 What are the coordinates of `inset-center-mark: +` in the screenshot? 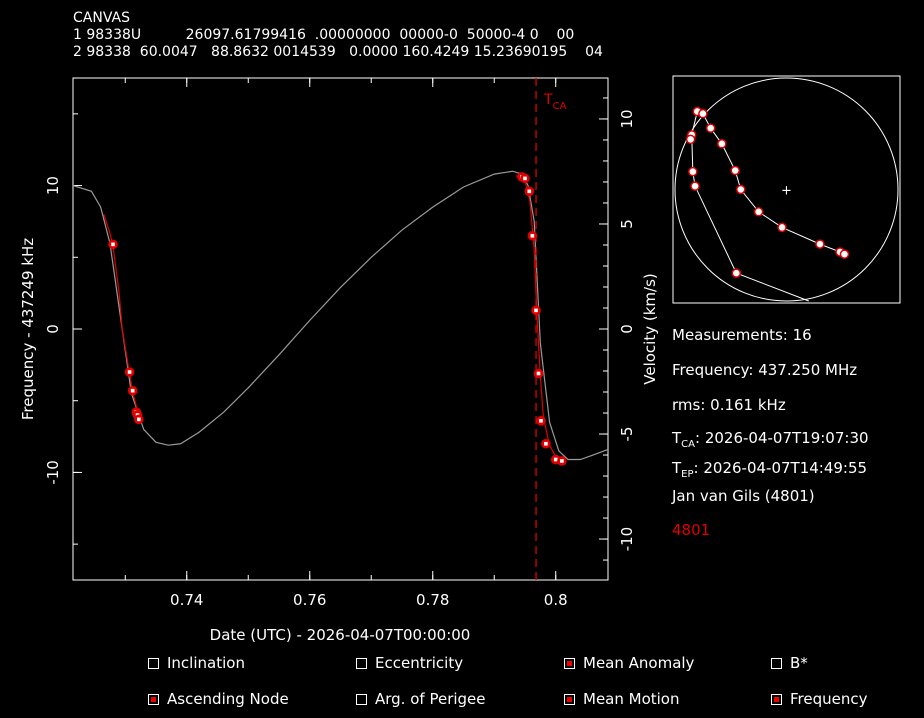 It's located at (786, 191).